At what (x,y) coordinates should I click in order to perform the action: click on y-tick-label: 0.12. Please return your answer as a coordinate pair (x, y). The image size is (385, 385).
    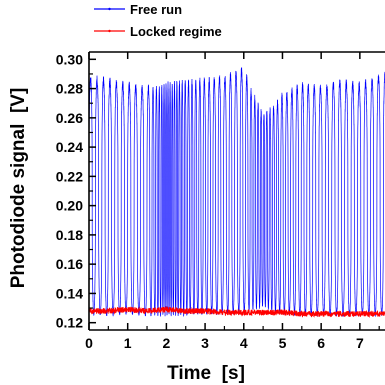
    Looking at the image, I should click on (69, 323).